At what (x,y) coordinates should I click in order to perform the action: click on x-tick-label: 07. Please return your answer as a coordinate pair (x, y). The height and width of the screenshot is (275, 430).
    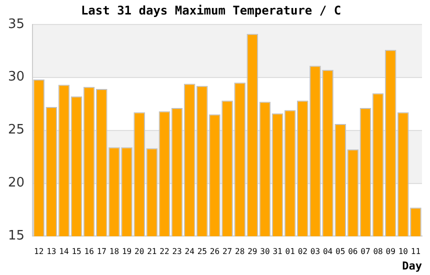
    Looking at the image, I should click on (365, 251).